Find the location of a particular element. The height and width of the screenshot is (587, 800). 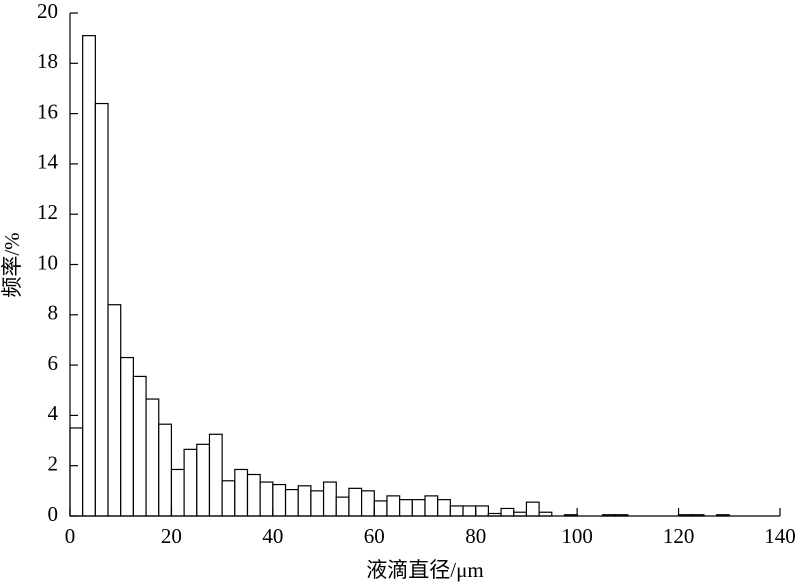

y-tick-label: 12 is located at coordinates (47, 212).